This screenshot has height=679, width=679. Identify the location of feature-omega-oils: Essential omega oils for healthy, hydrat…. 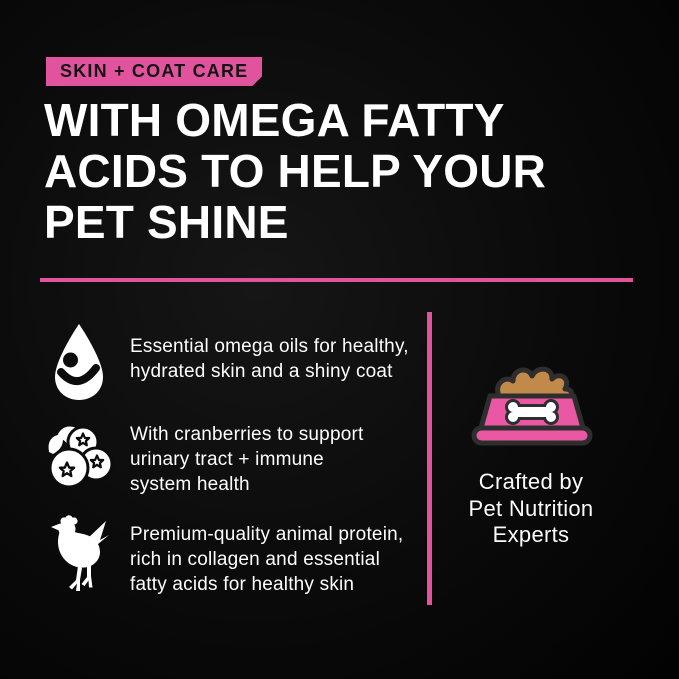
(224, 362).